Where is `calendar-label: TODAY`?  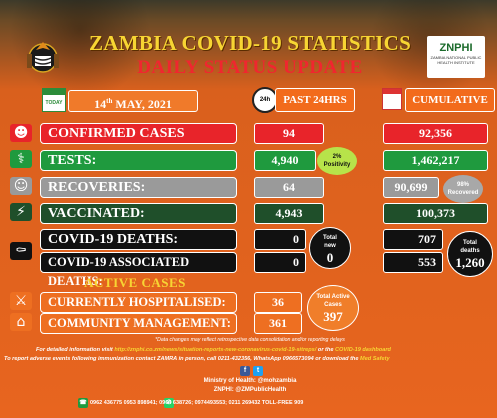
calendar-label: TODAY is located at coordinates (54, 103).